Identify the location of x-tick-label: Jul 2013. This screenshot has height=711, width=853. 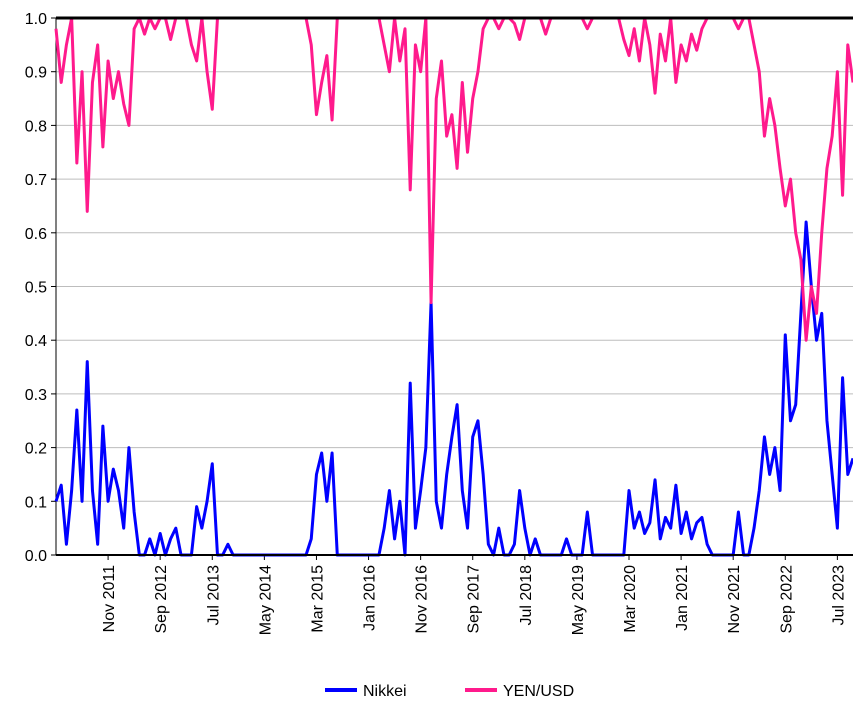
(213, 595).